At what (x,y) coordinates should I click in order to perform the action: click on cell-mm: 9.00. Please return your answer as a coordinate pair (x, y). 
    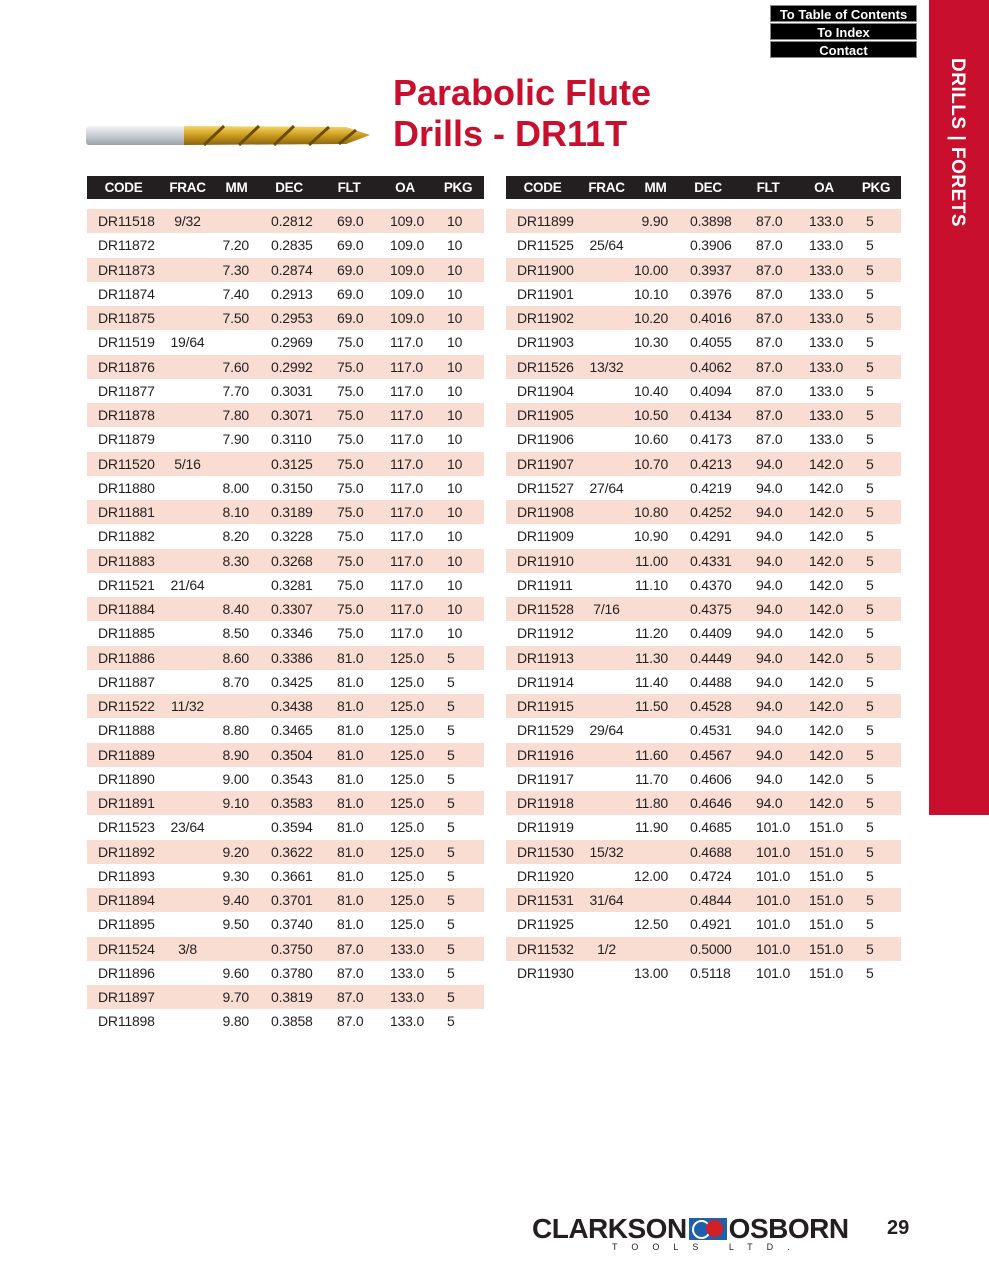
    Looking at the image, I should click on (236, 778).